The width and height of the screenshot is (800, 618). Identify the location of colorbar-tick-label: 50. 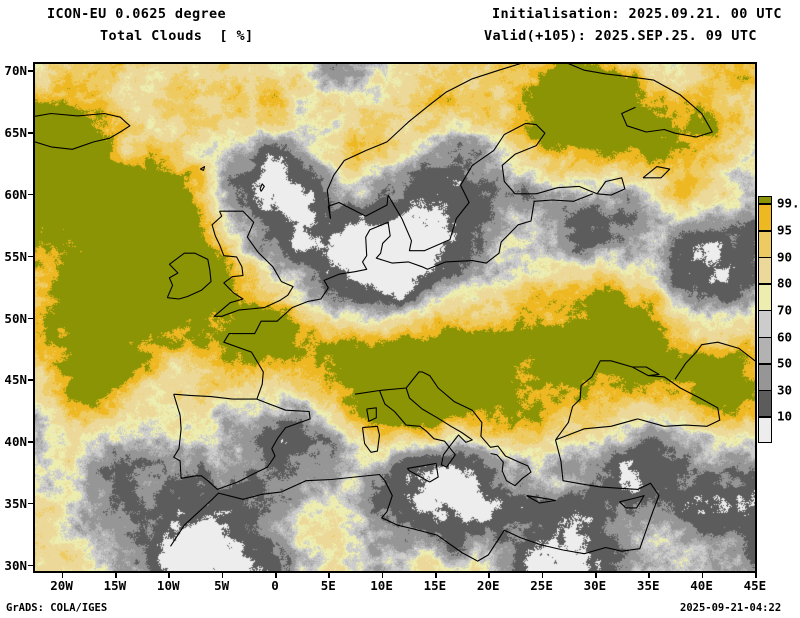
(785, 363).